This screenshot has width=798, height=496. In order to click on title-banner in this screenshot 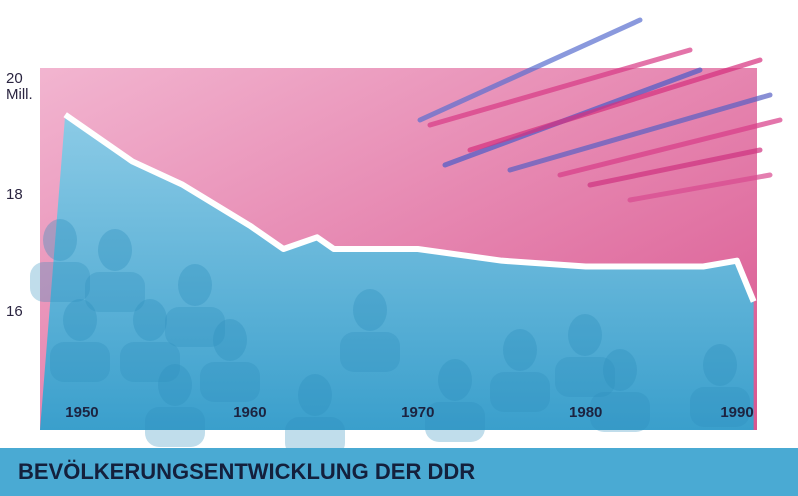, I will do `click(399, 472)`.